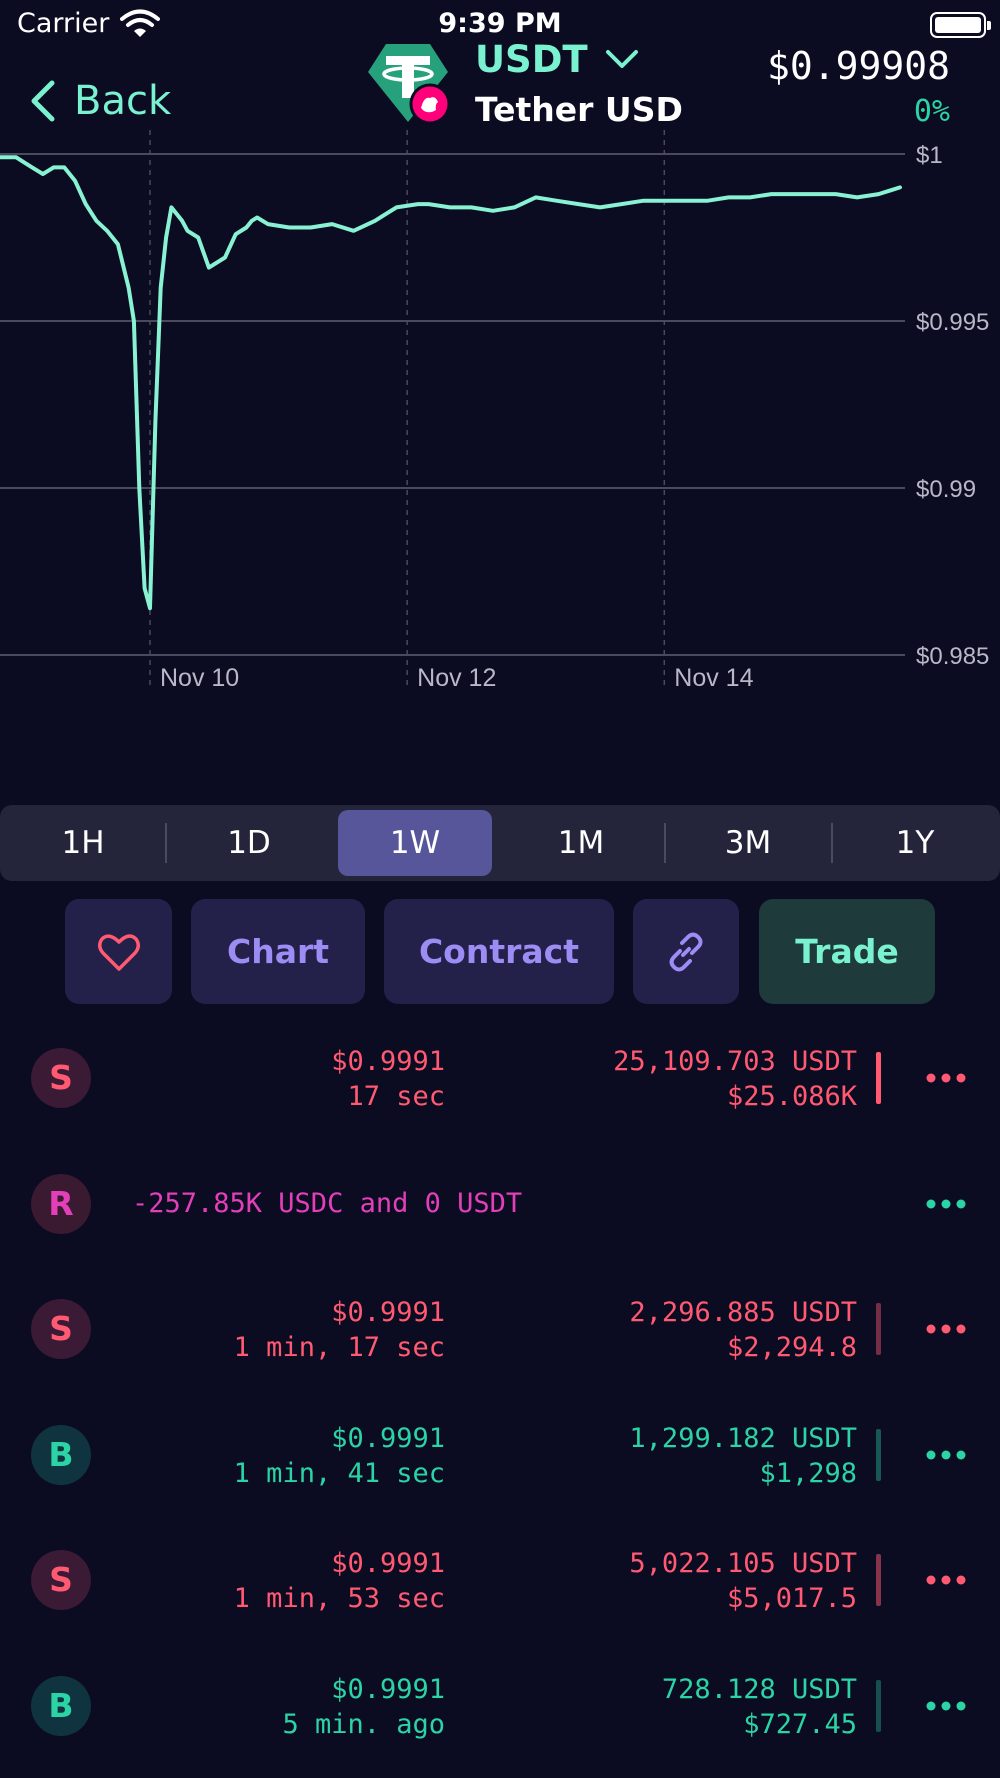 The width and height of the screenshot is (1000, 1778). I want to click on trade-row: R -257.85K USDC and 0 USDT, so click(500, 1203).